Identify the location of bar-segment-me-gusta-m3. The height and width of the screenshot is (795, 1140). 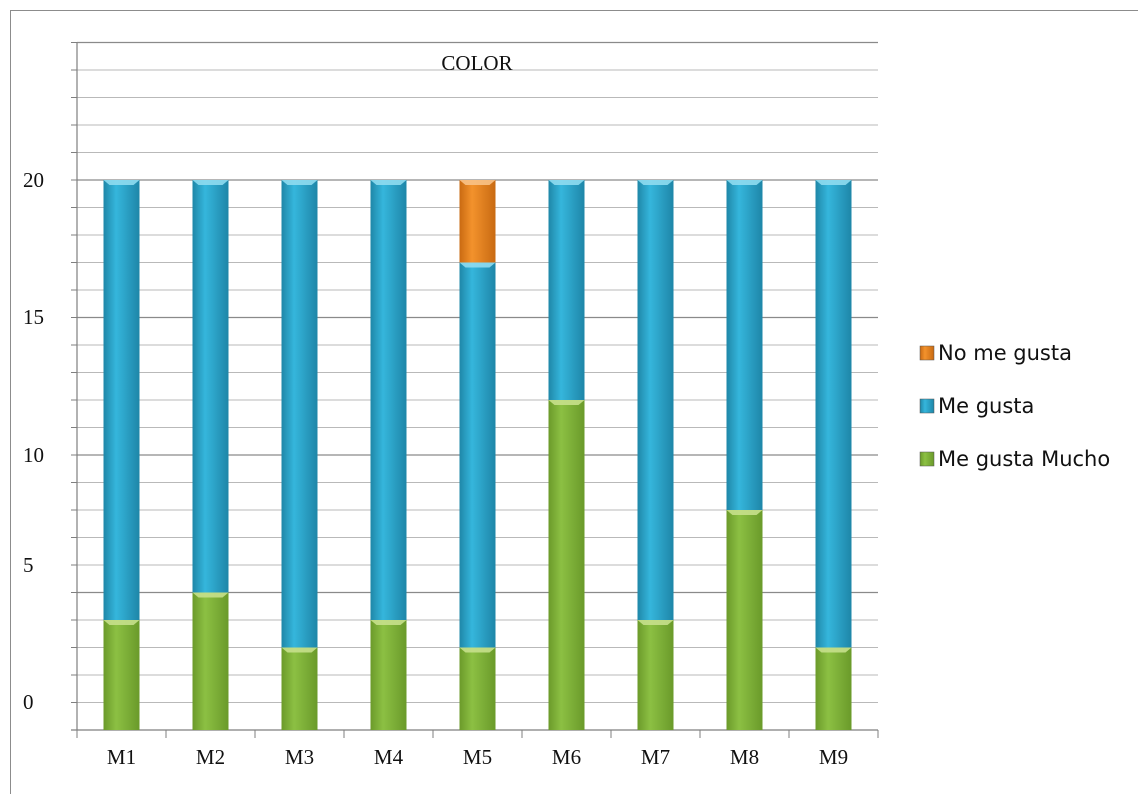
(299, 414).